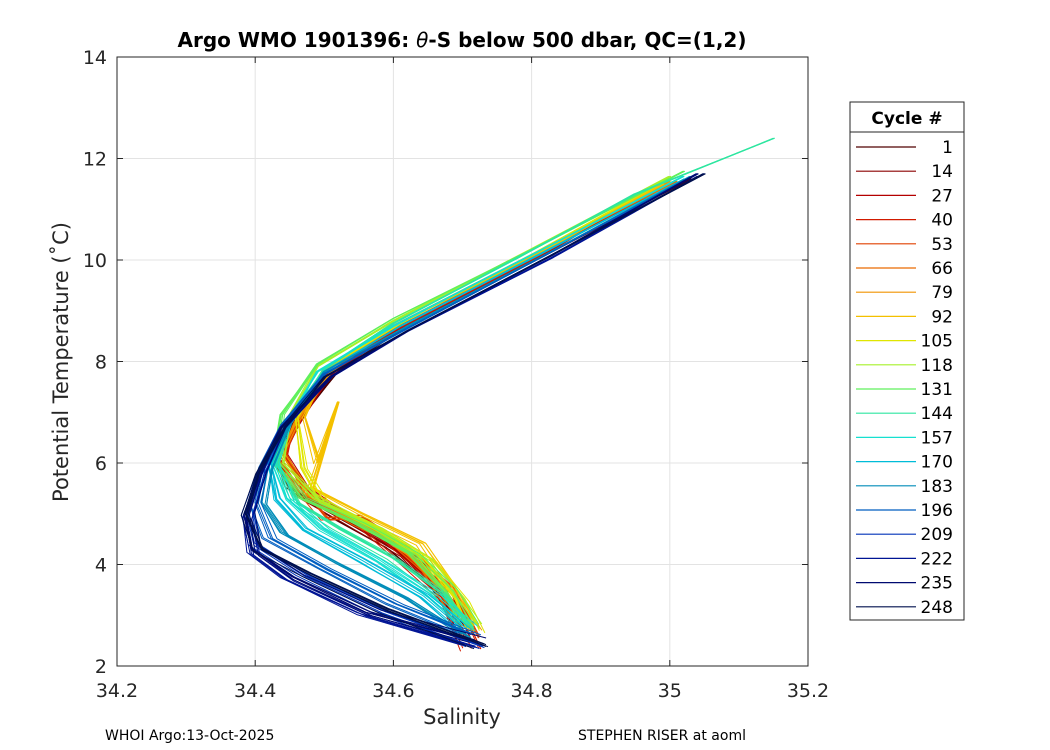 The height and width of the screenshot is (750, 1050). I want to click on legend-entry-label: 79, so click(942, 293).